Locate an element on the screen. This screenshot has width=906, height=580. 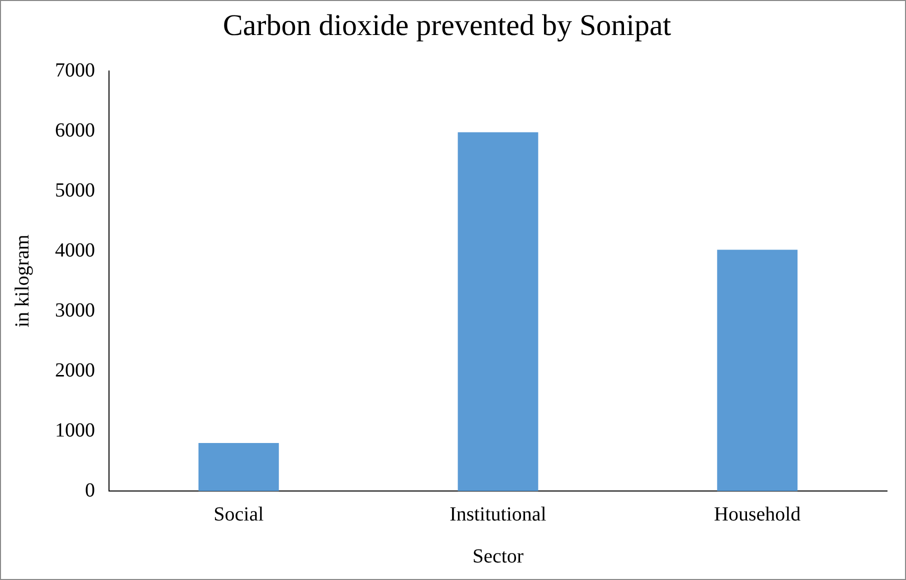
y-tick-label: 2000 is located at coordinates (75, 370).